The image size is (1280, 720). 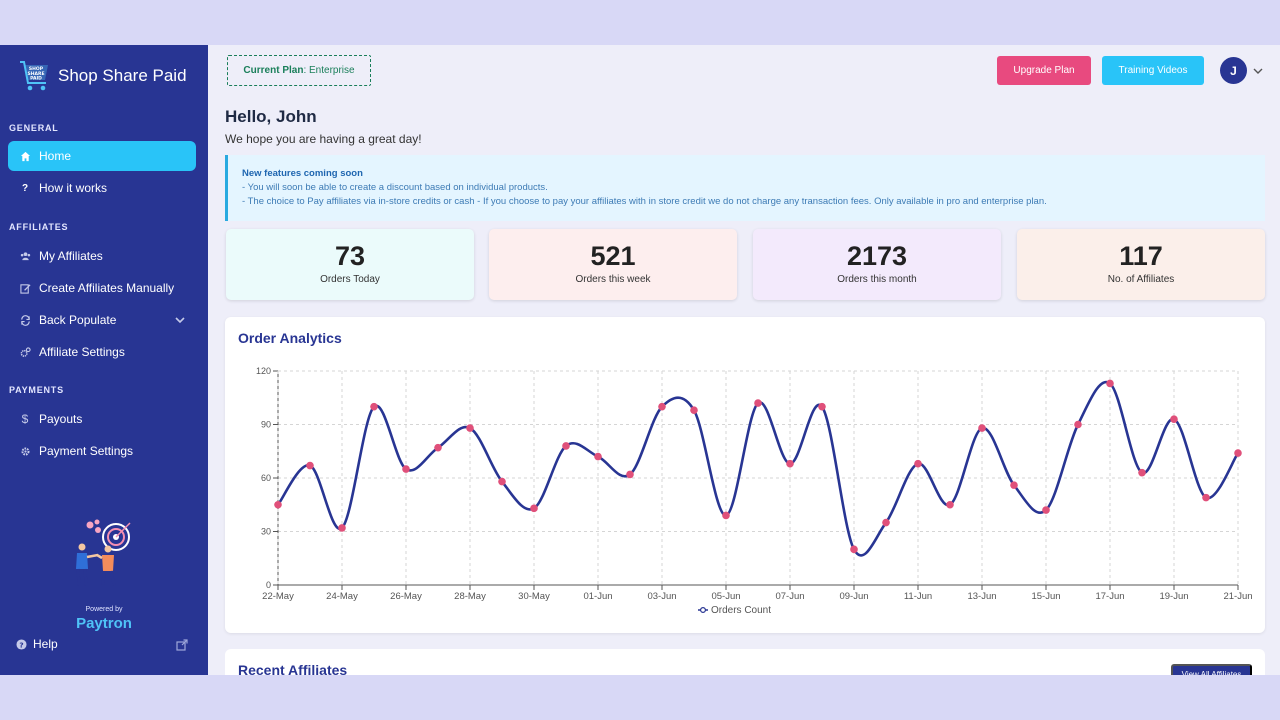 I want to click on plan-label: Current Plan, so click(x=273, y=70).